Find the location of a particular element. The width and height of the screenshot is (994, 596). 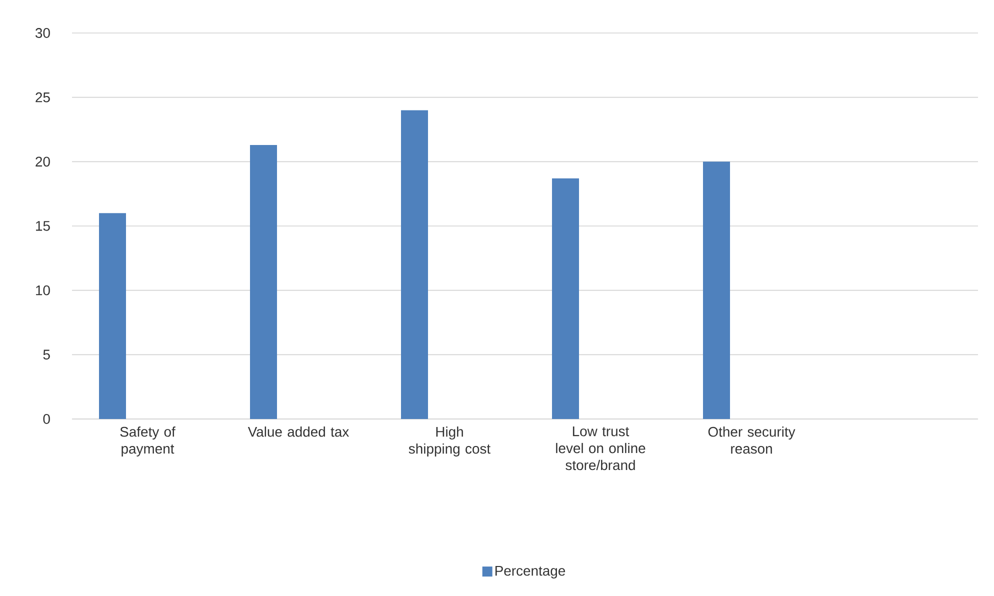

x-tick-label: High shipping cost is located at coordinates (449, 441).